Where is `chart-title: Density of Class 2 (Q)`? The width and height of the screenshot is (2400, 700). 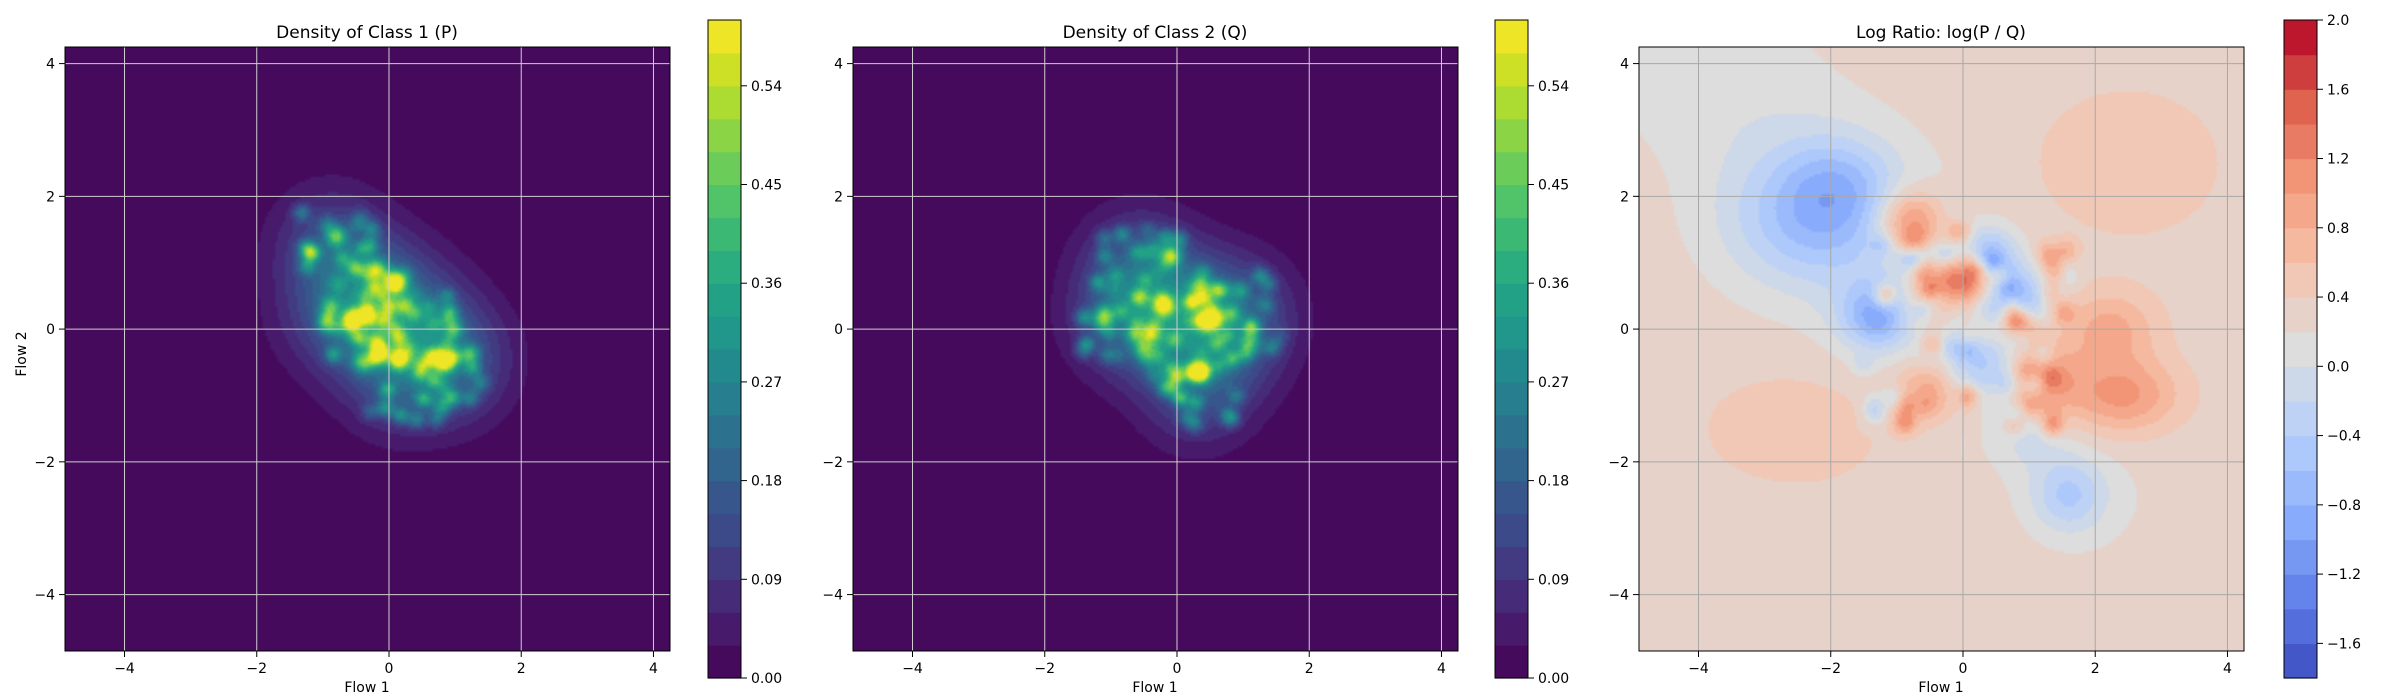
chart-title: Density of Class 2 (Q) is located at coordinates (1155, 33).